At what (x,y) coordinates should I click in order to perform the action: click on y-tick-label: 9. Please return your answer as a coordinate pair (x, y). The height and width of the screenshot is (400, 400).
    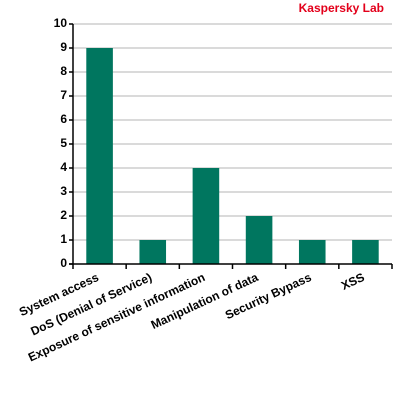
    Looking at the image, I should click on (63, 47).